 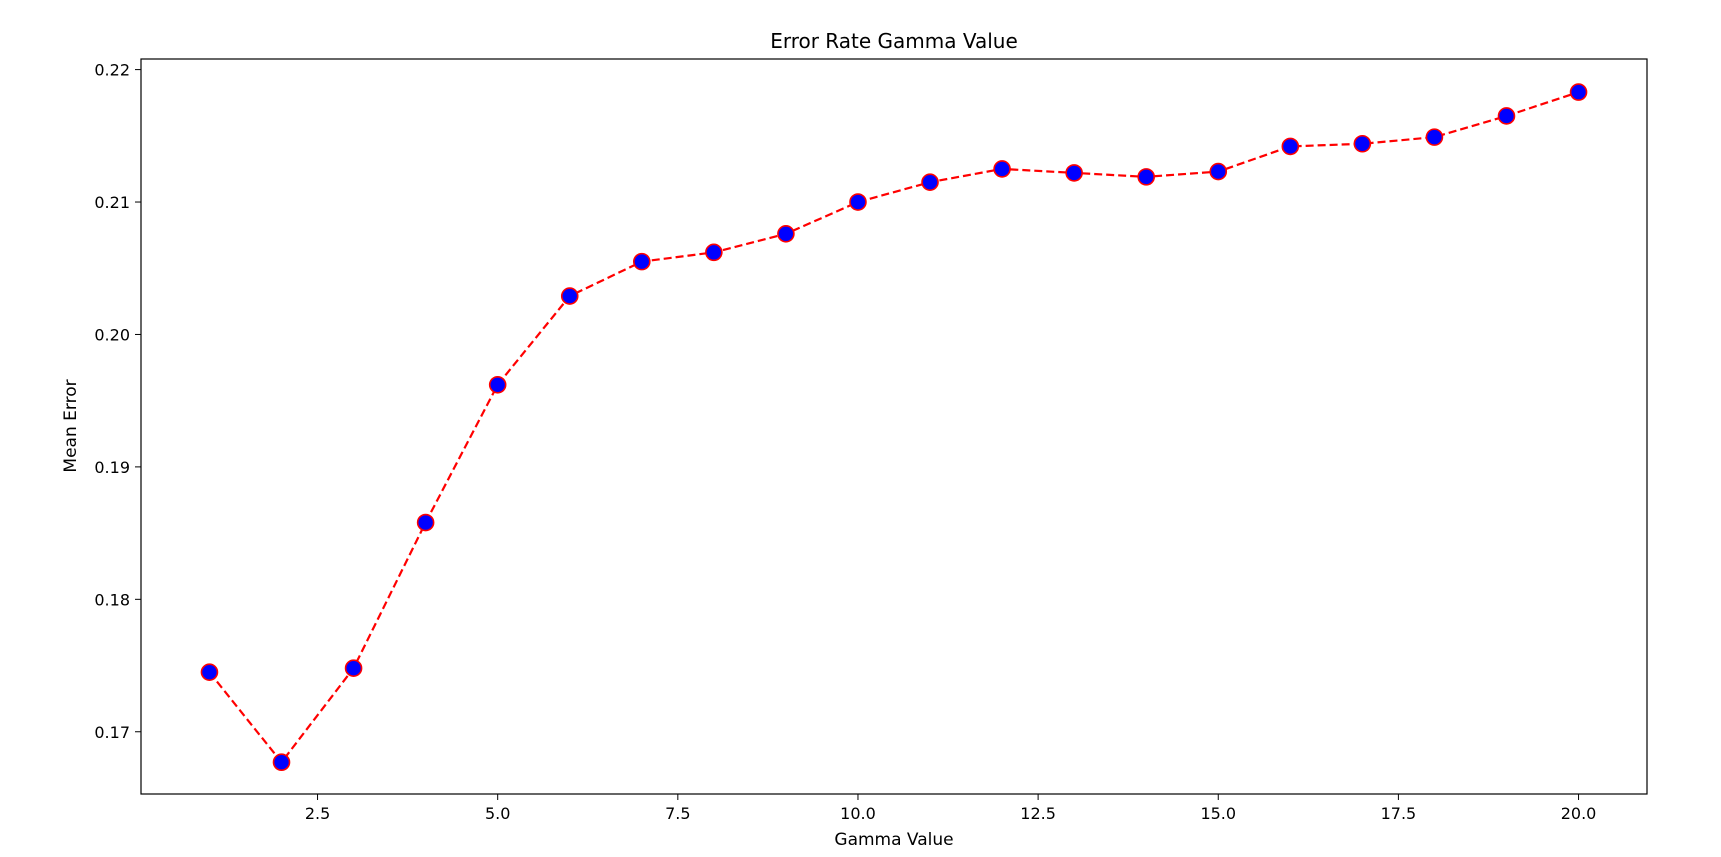 I want to click on y-tick-label: 0.19, so click(x=112, y=467).